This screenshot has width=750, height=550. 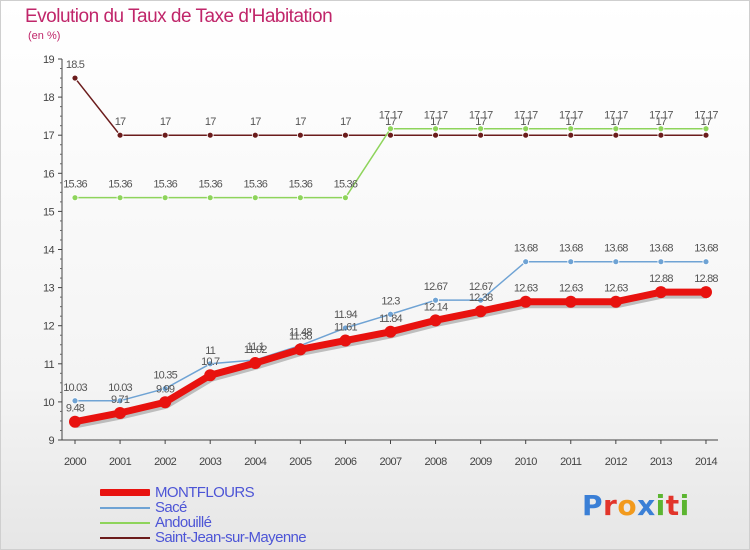 I want to click on y-tick-label: 11, so click(x=49, y=365).